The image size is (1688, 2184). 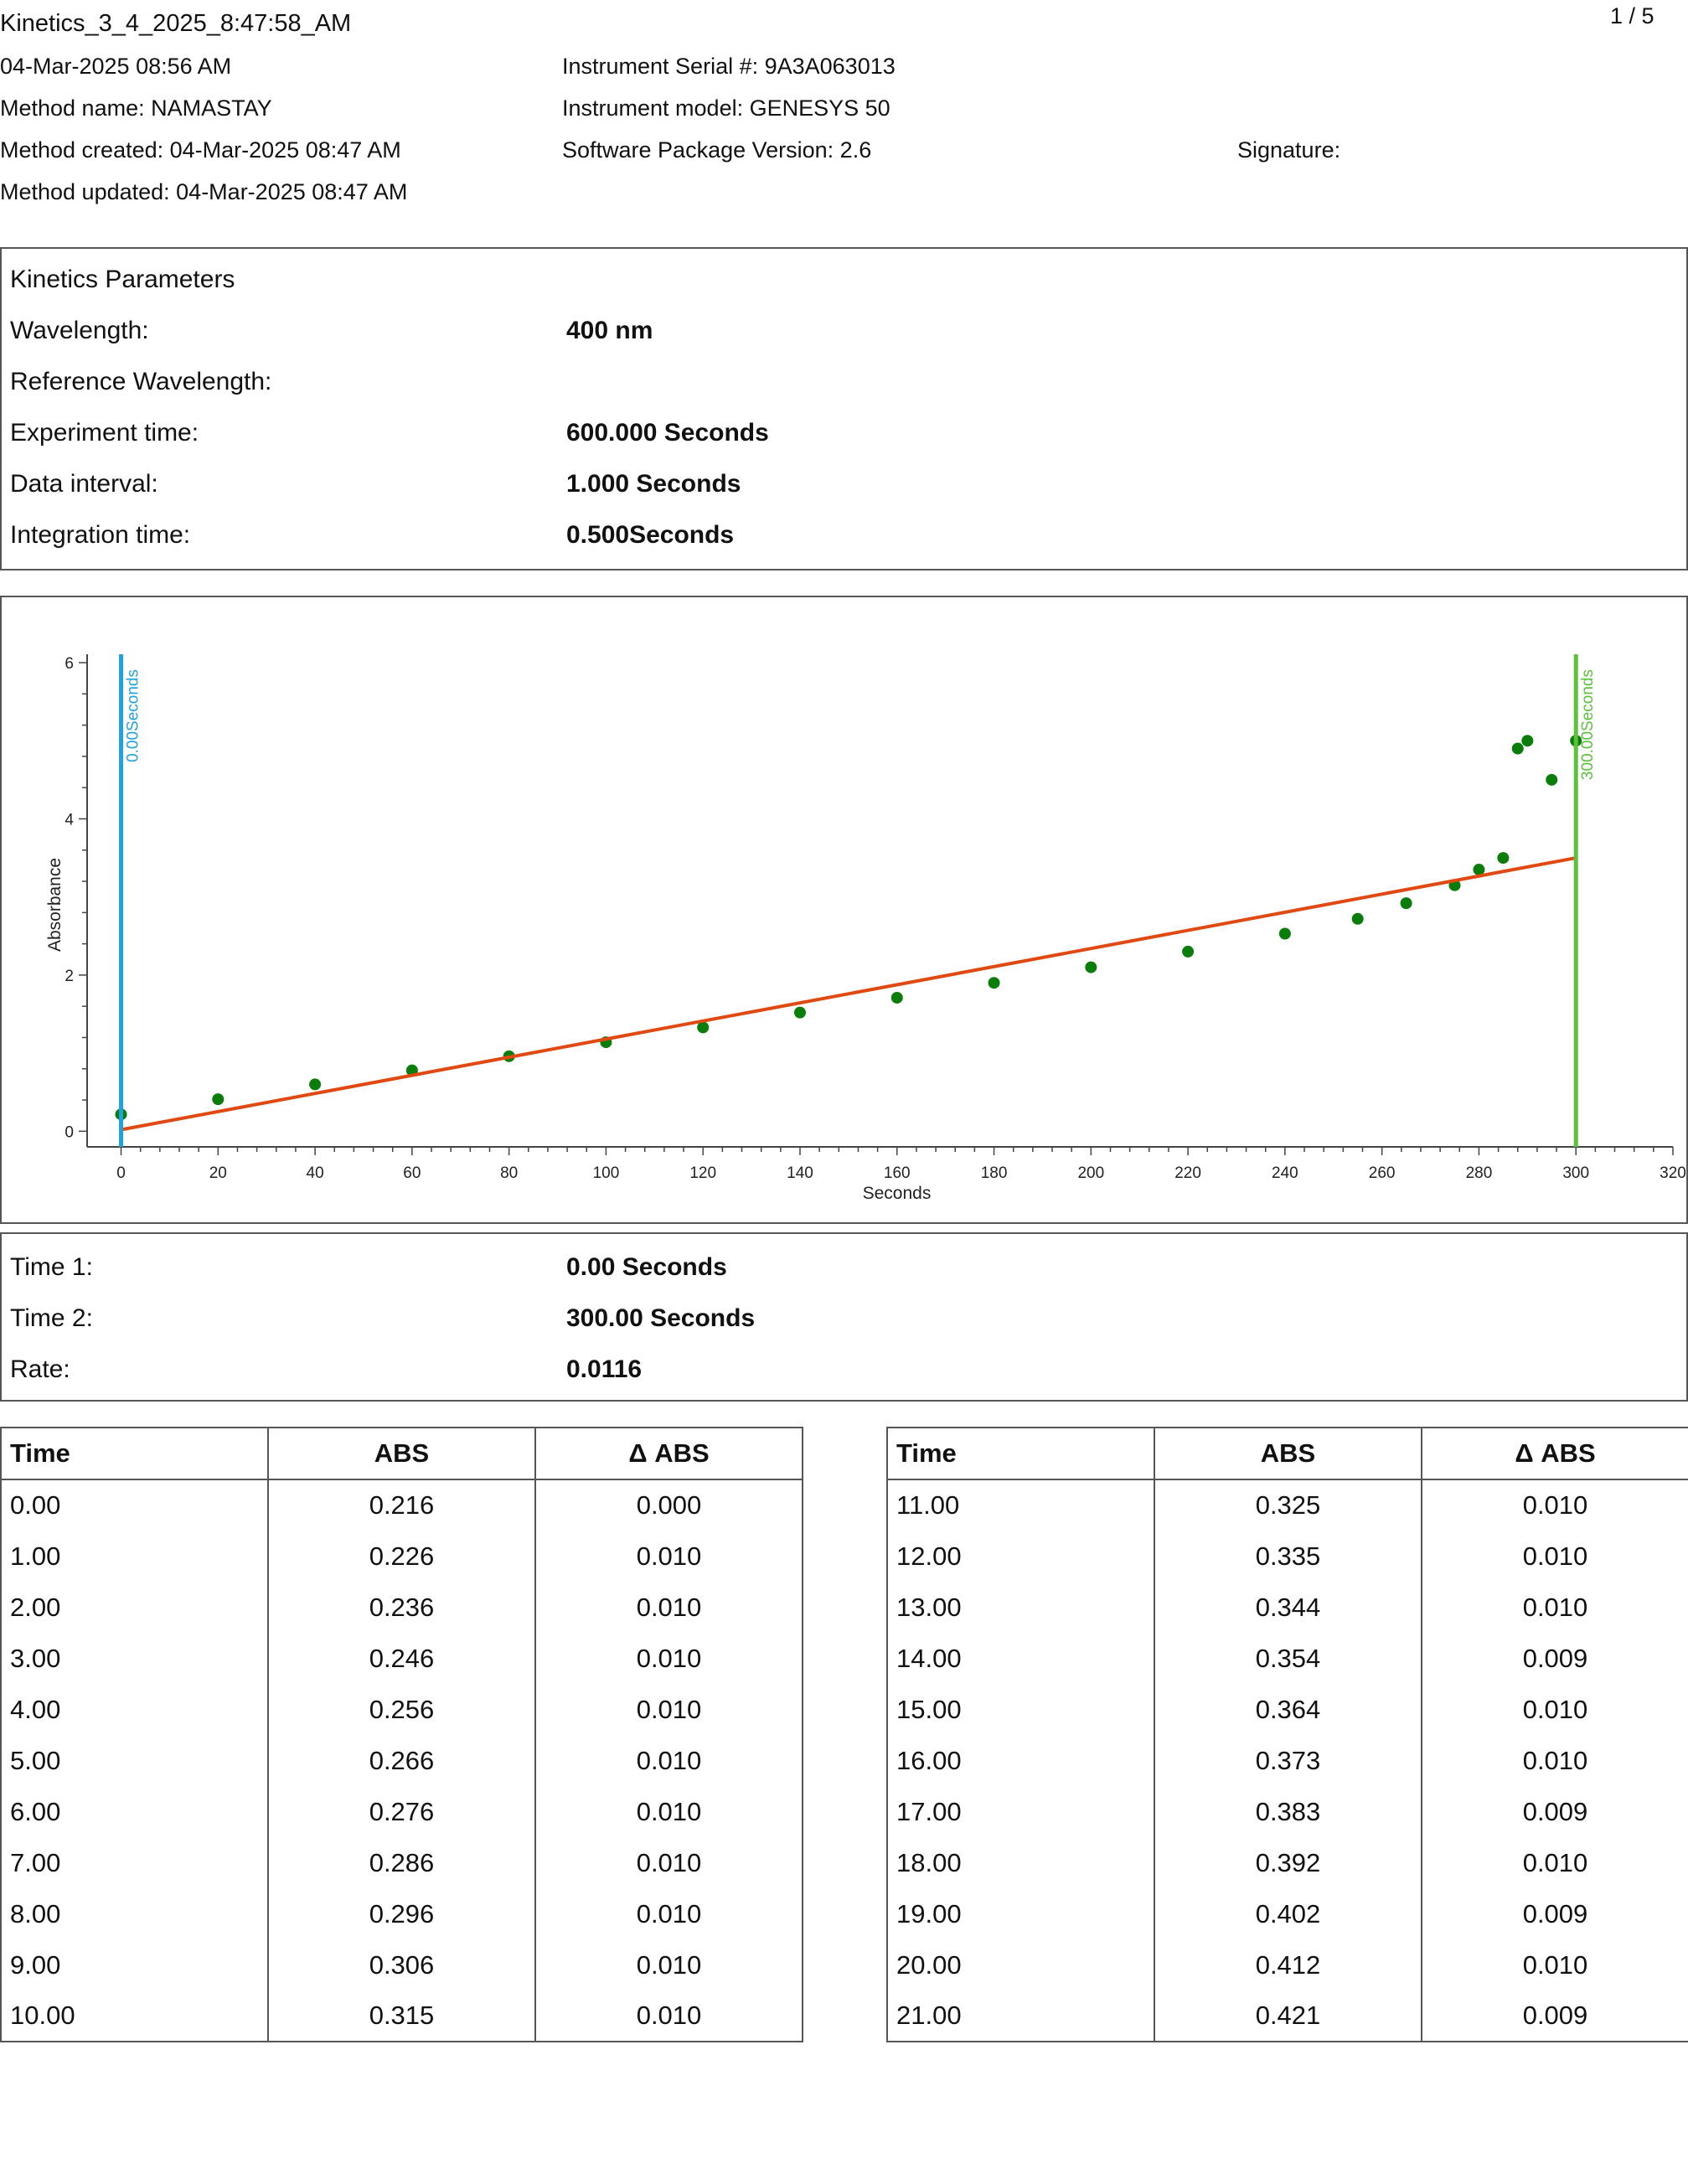 What do you see at coordinates (104, 433) in the screenshot?
I see `param-label-experiment-time: Experiment time:` at bounding box center [104, 433].